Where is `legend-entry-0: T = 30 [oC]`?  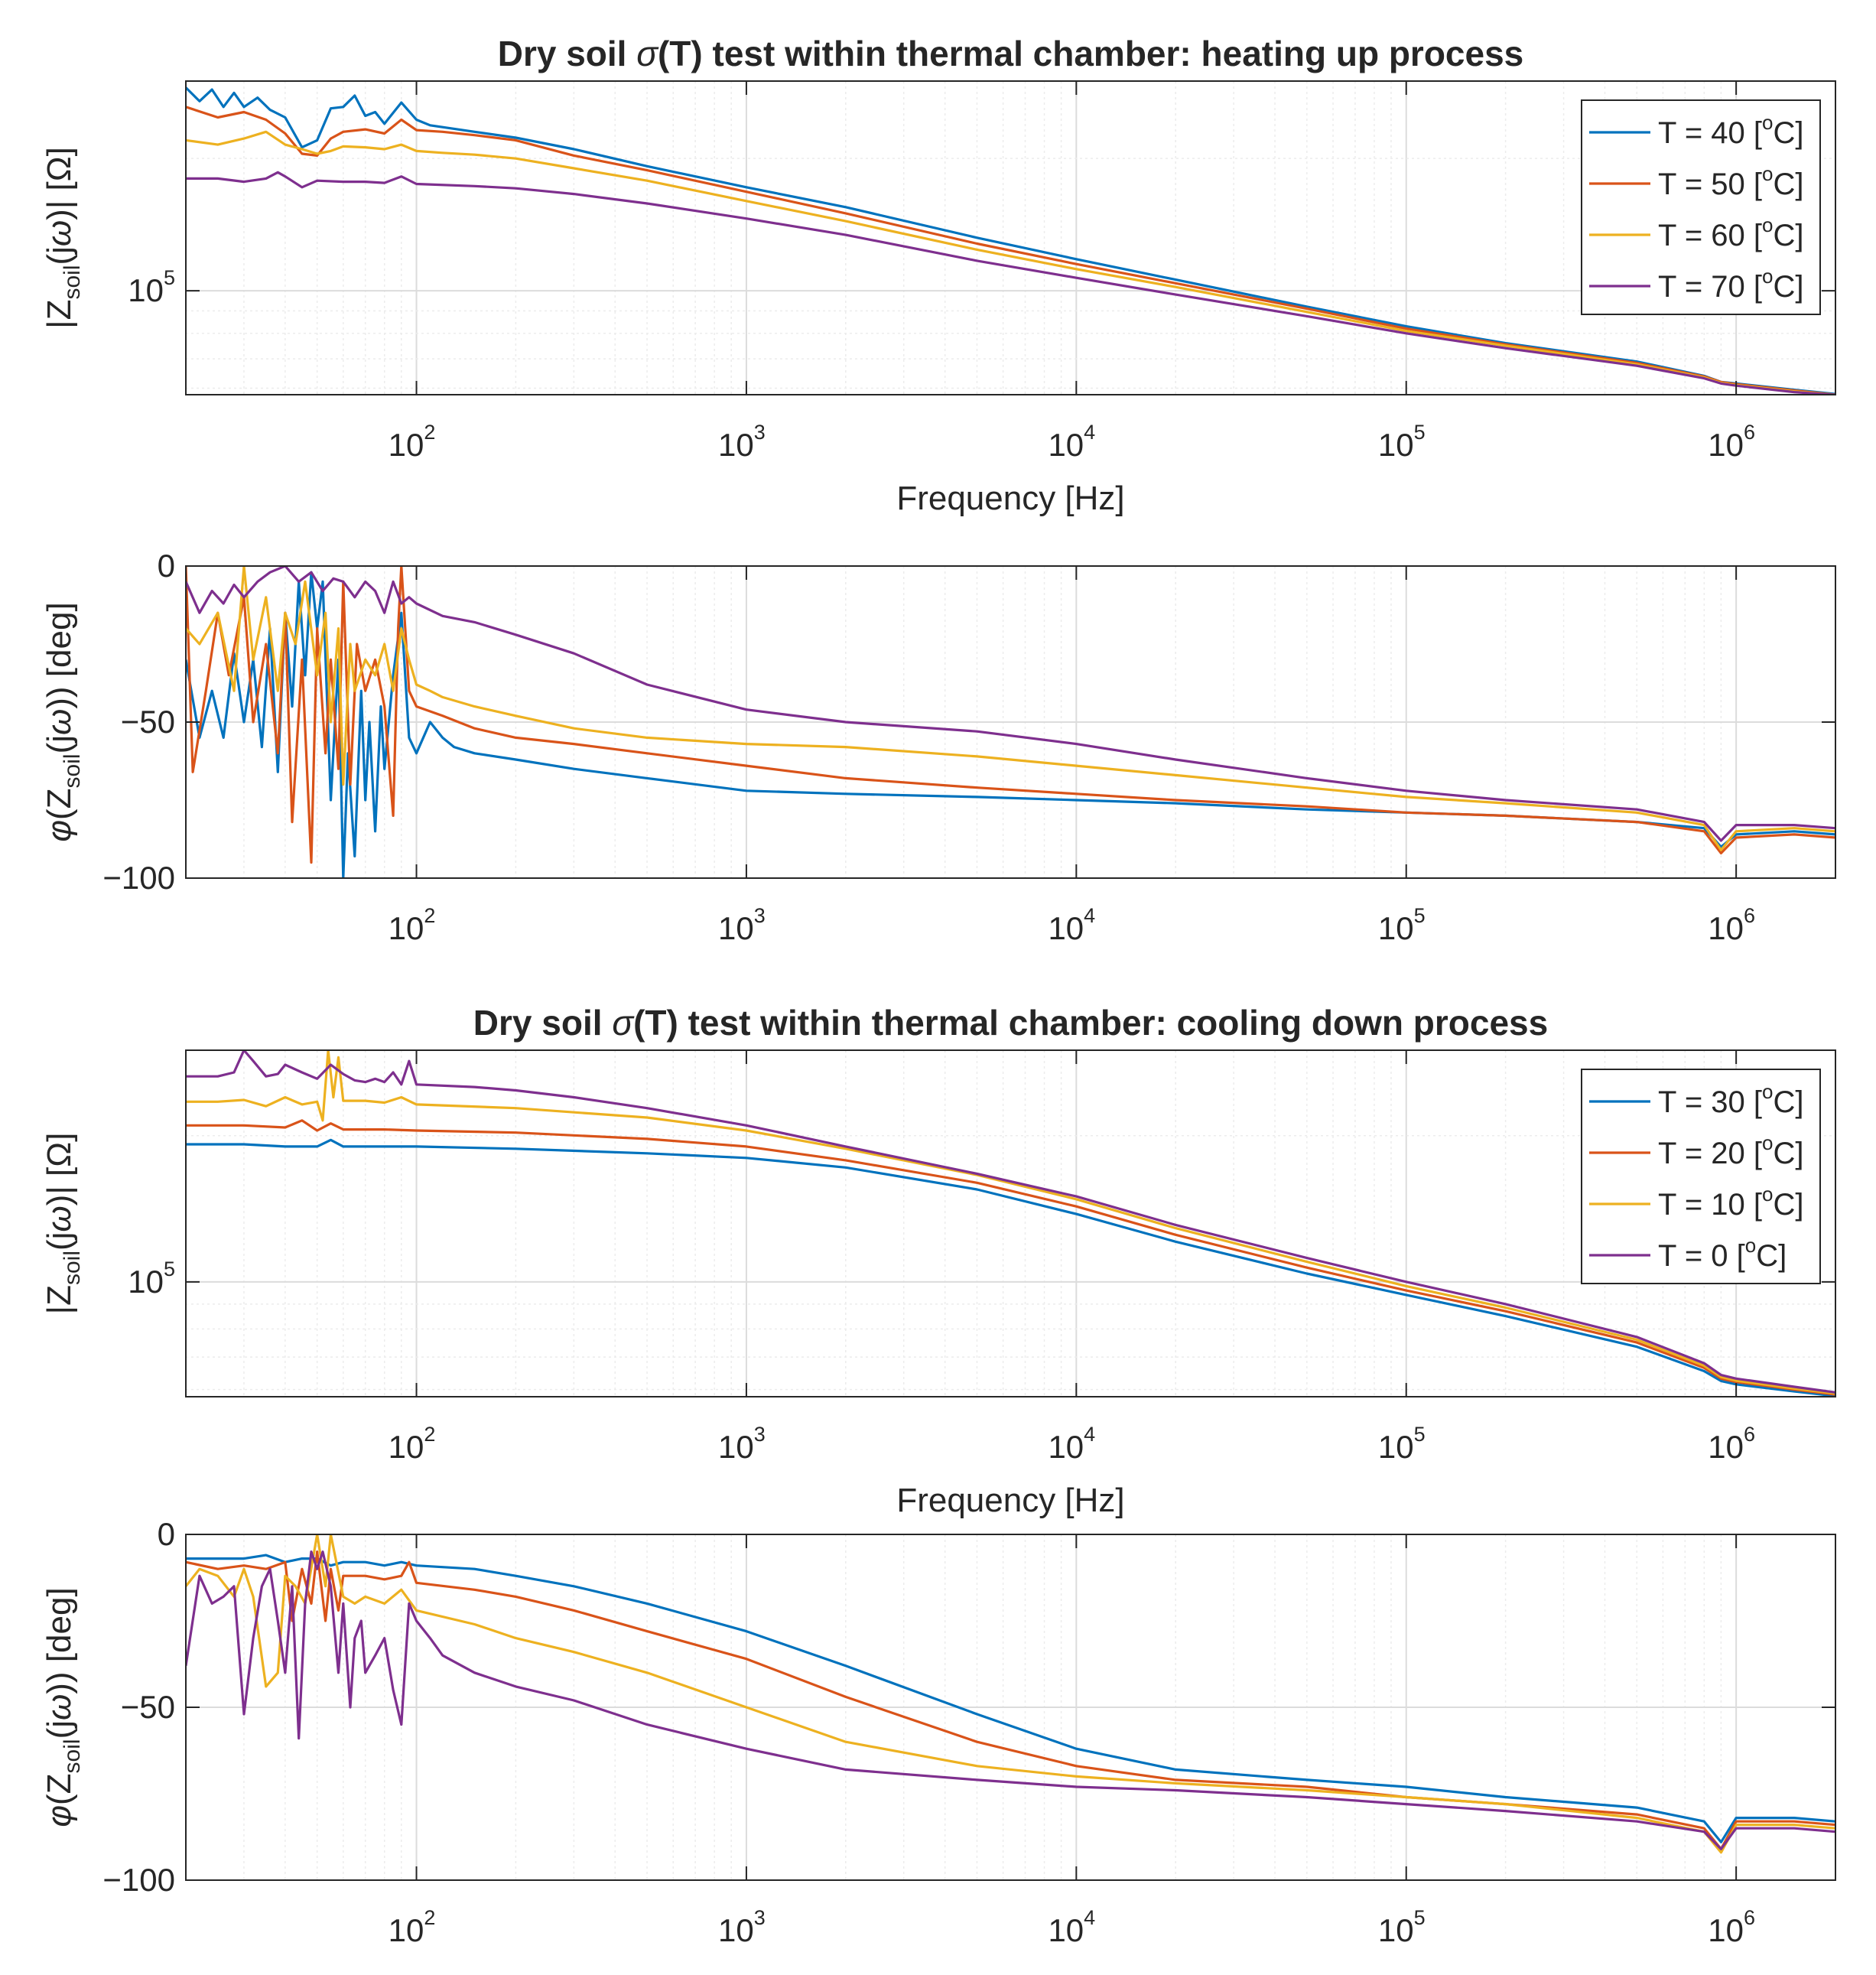
legend-entry-0: T = 30 [oC] is located at coordinates (1730, 1099).